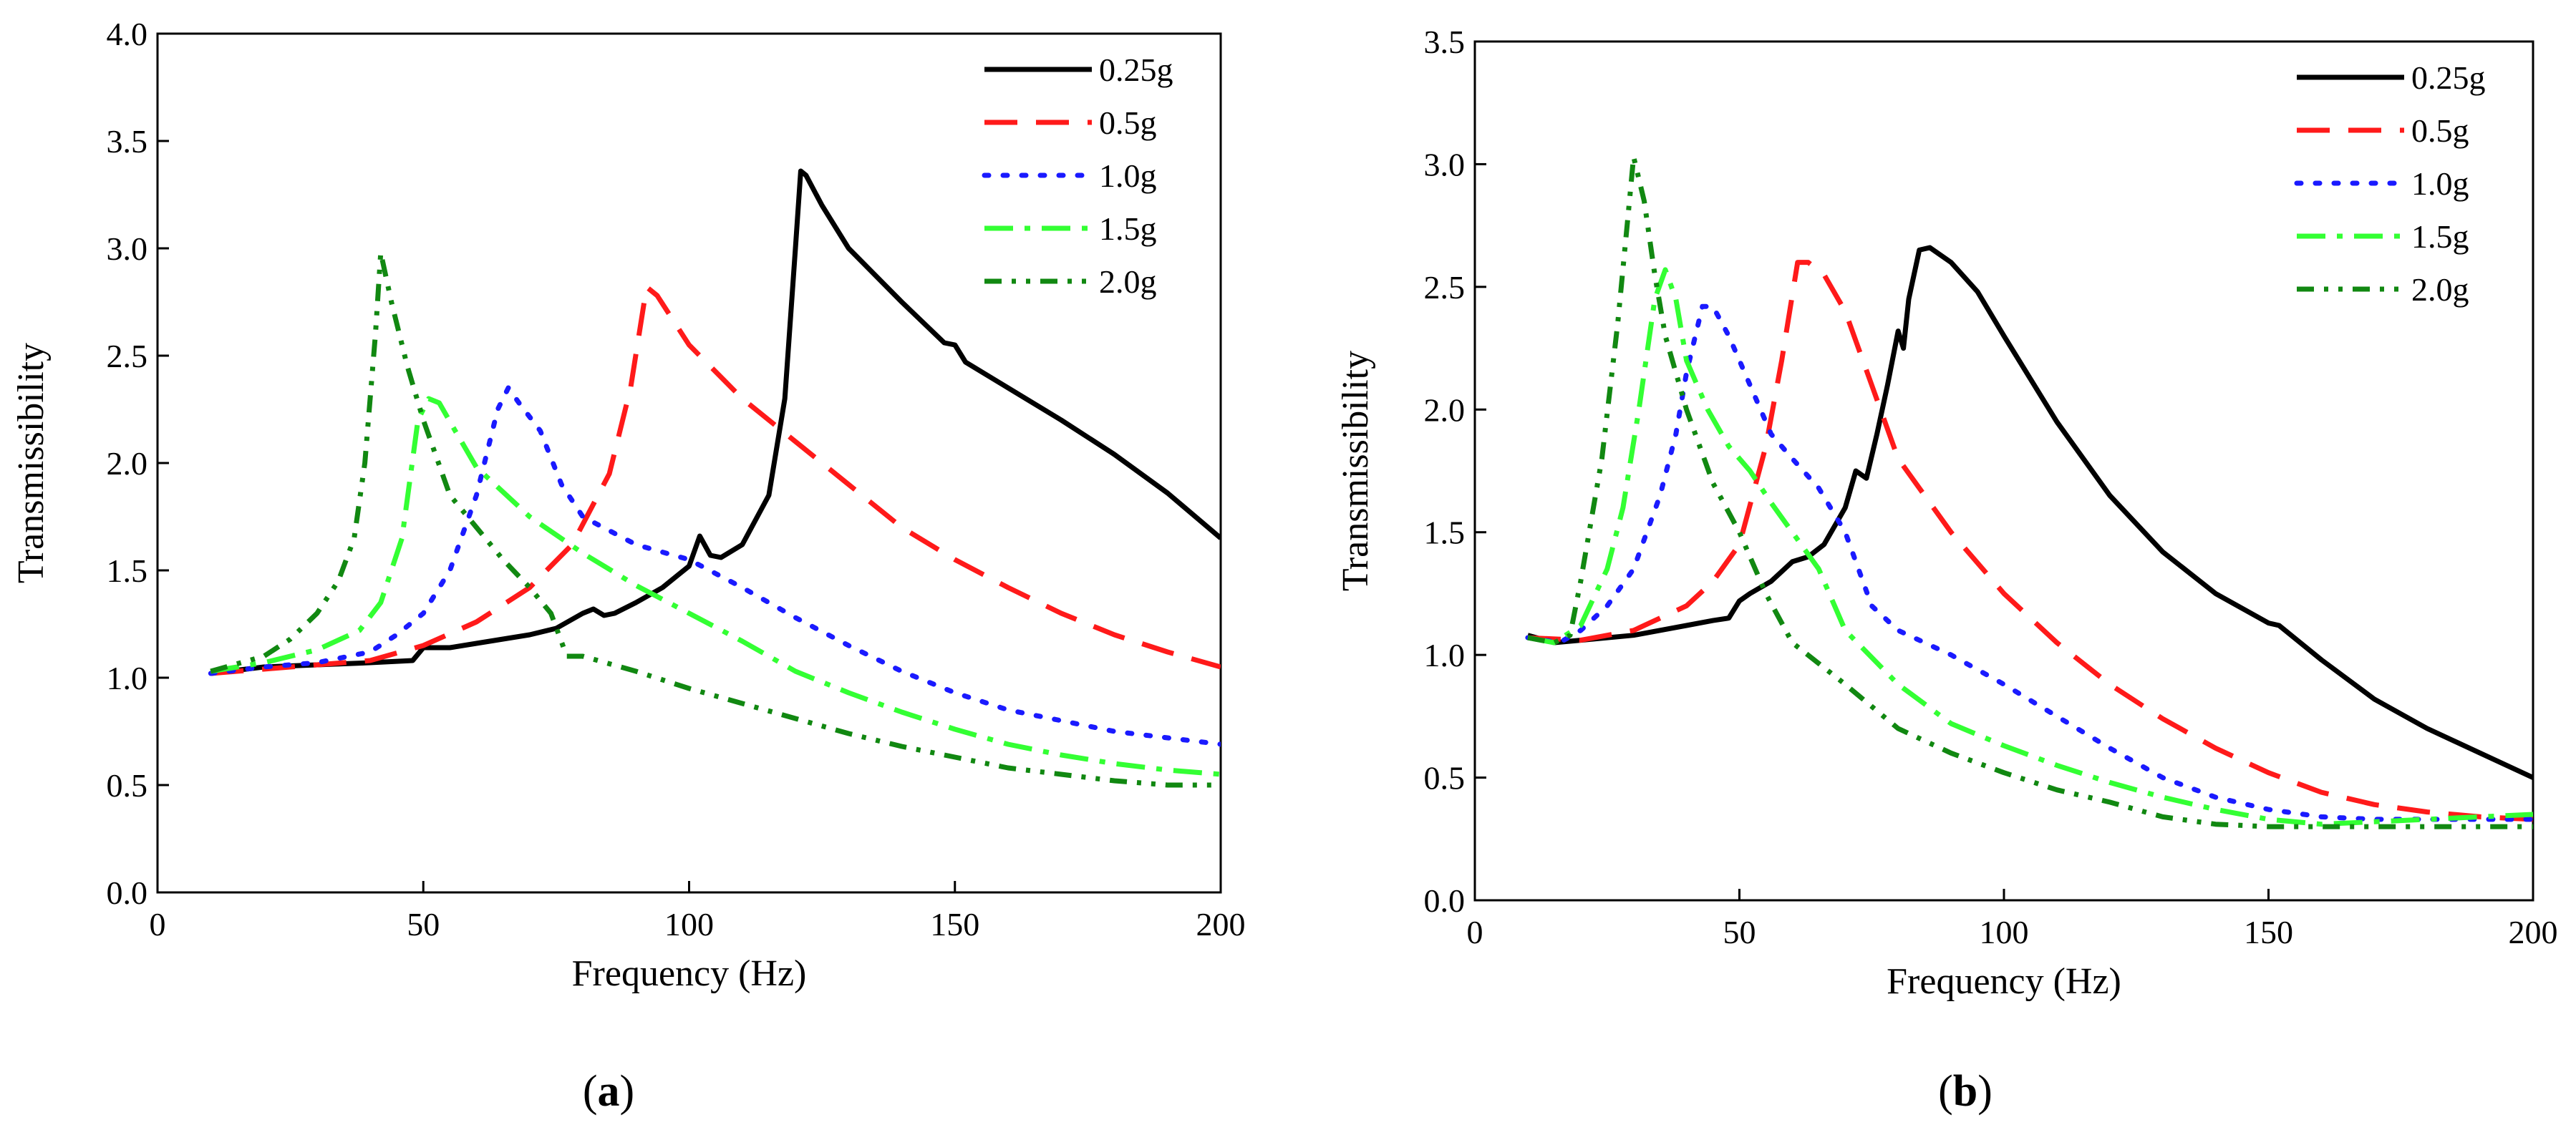 The width and height of the screenshot is (2576, 1130). I want to click on panel-caption: (b), so click(1965, 1091).